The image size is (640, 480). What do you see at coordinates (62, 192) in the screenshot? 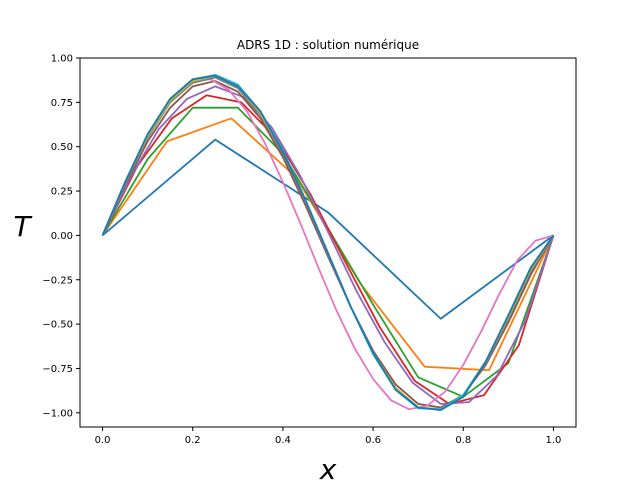
I see `y-tick-label: 0.25` at bounding box center [62, 192].